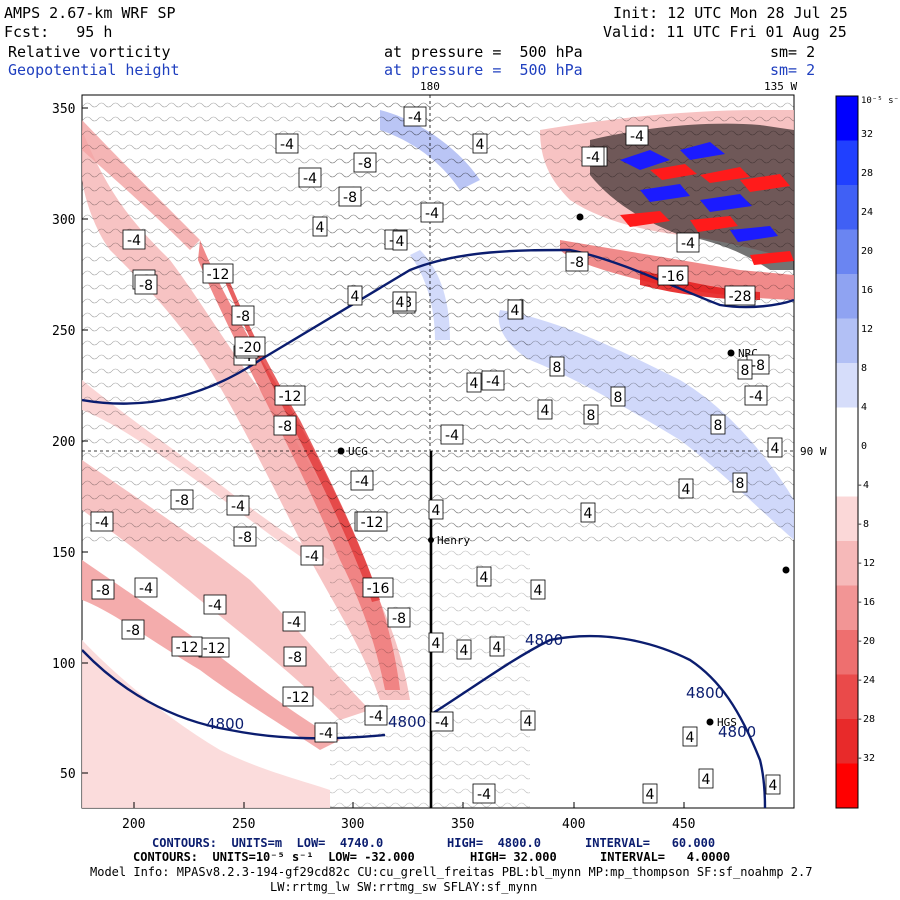 This screenshot has width=900, height=900. What do you see at coordinates (863, 485) in the screenshot?
I see `colorbar-label: -4` at bounding box center [863, 485].